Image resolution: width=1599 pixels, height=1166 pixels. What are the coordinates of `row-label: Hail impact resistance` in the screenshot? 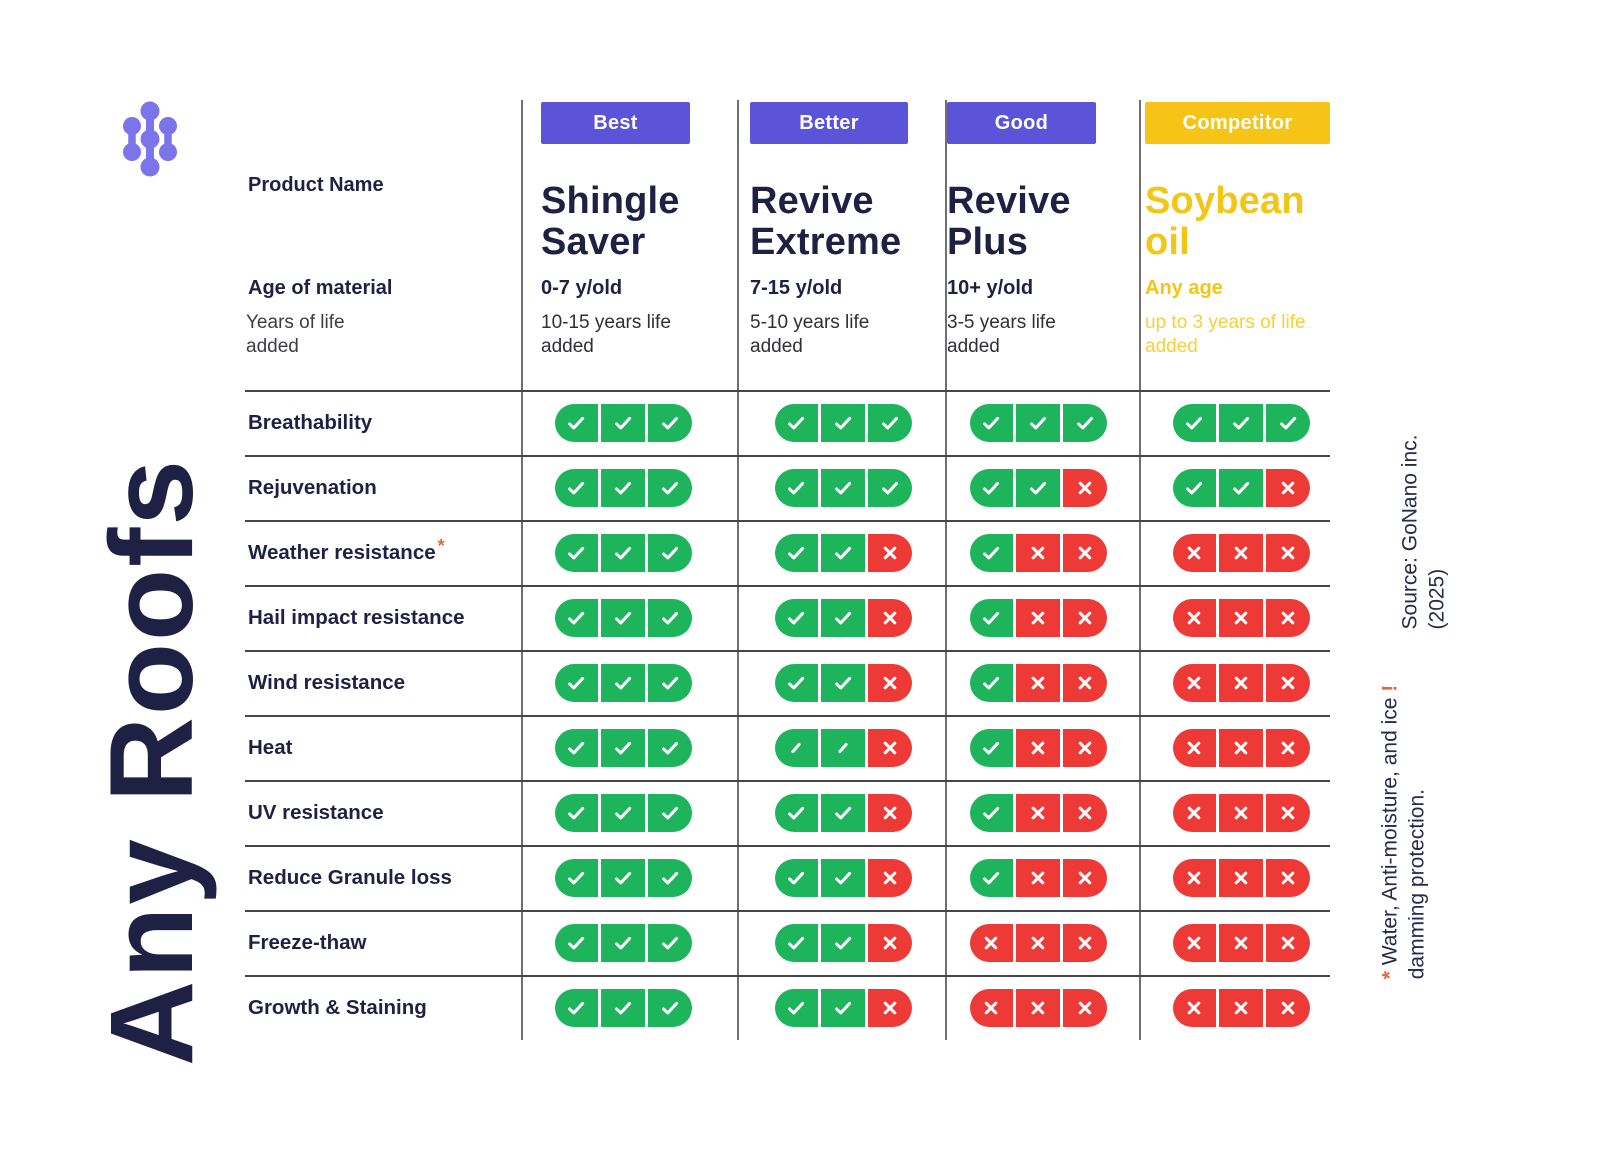 It's located at (383, 617).